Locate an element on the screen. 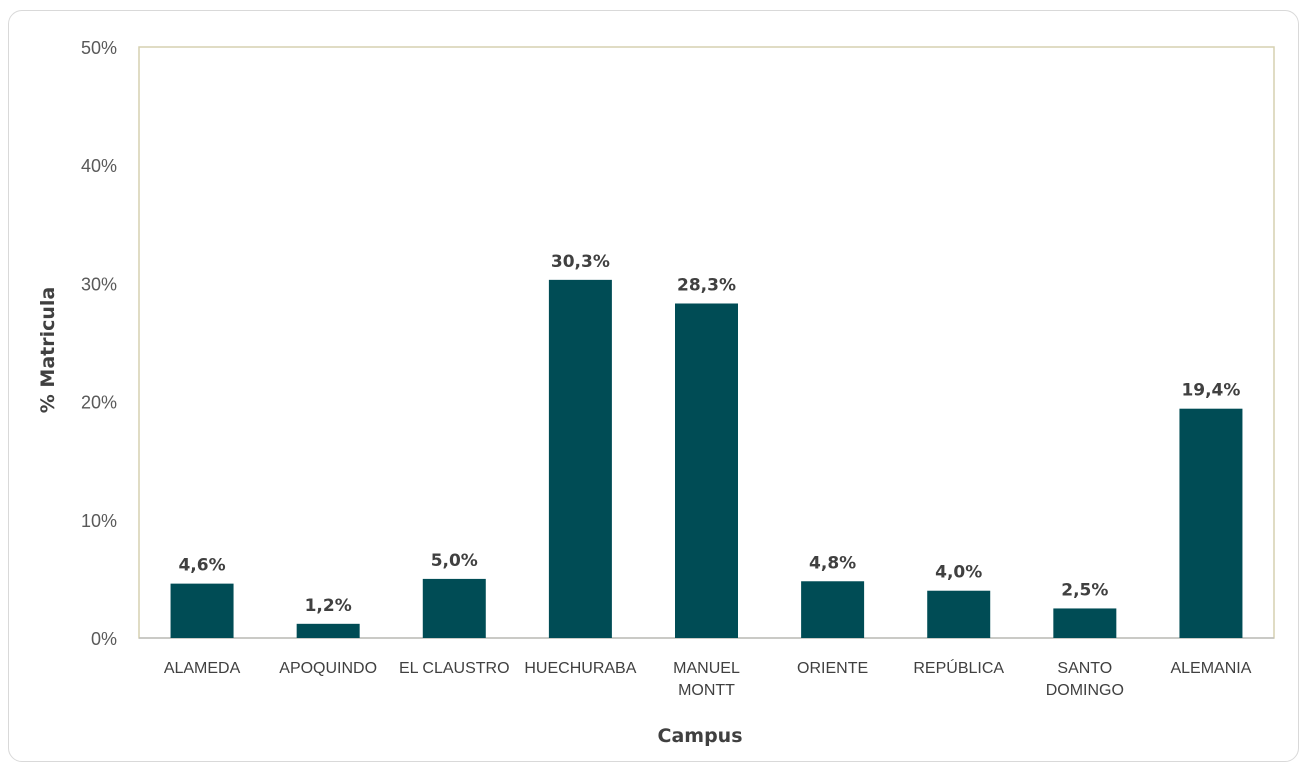 The width and height of the screenshot is (1301, 766). data-label: 1,2% is located at coordinates (328, 606).